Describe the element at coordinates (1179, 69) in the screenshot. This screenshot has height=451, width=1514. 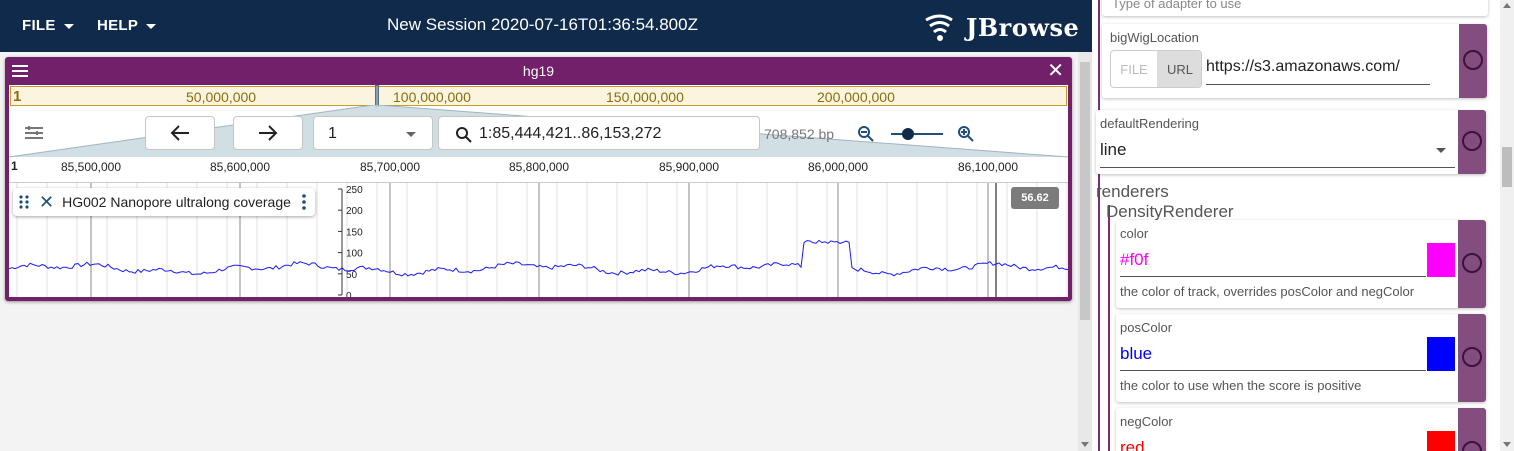
I see `url-toggle: URL` at that location.